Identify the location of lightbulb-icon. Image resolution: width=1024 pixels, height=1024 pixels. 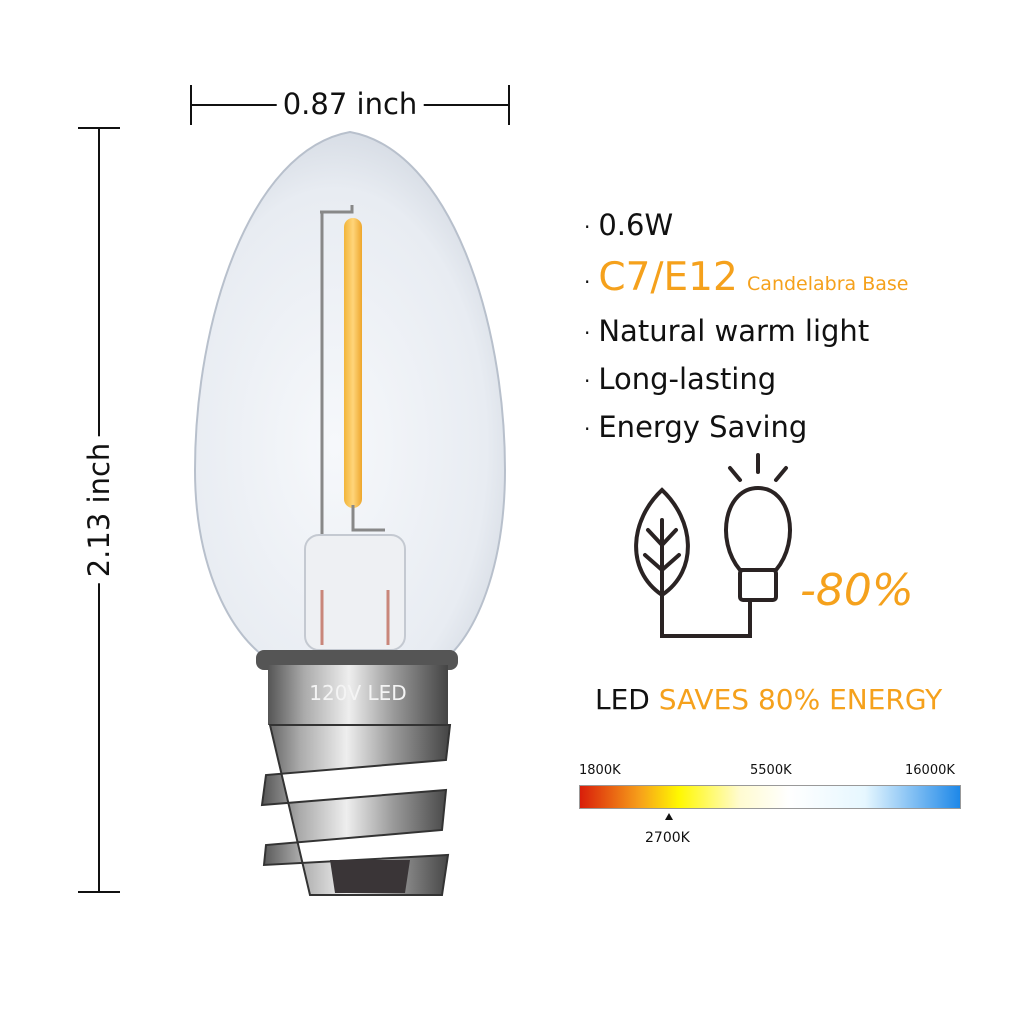
(758, 527).